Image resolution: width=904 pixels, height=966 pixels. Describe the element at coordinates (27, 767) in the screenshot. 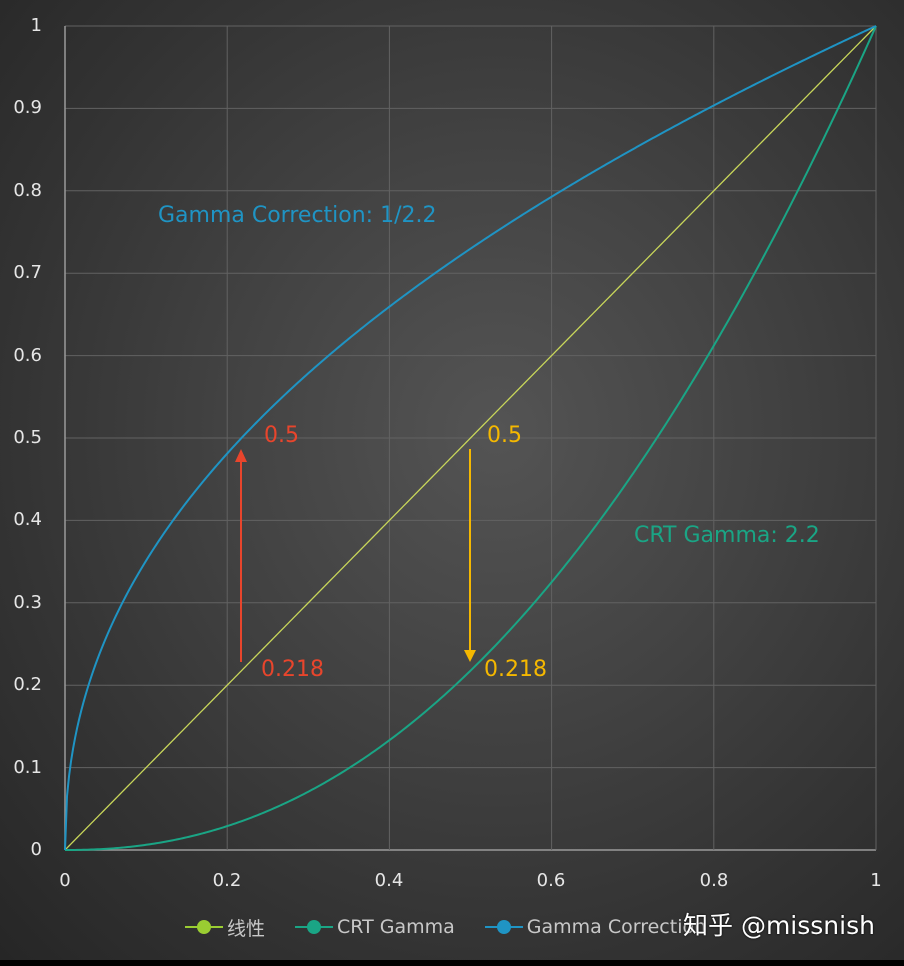

I see `y-tick: 0.1` at that location.